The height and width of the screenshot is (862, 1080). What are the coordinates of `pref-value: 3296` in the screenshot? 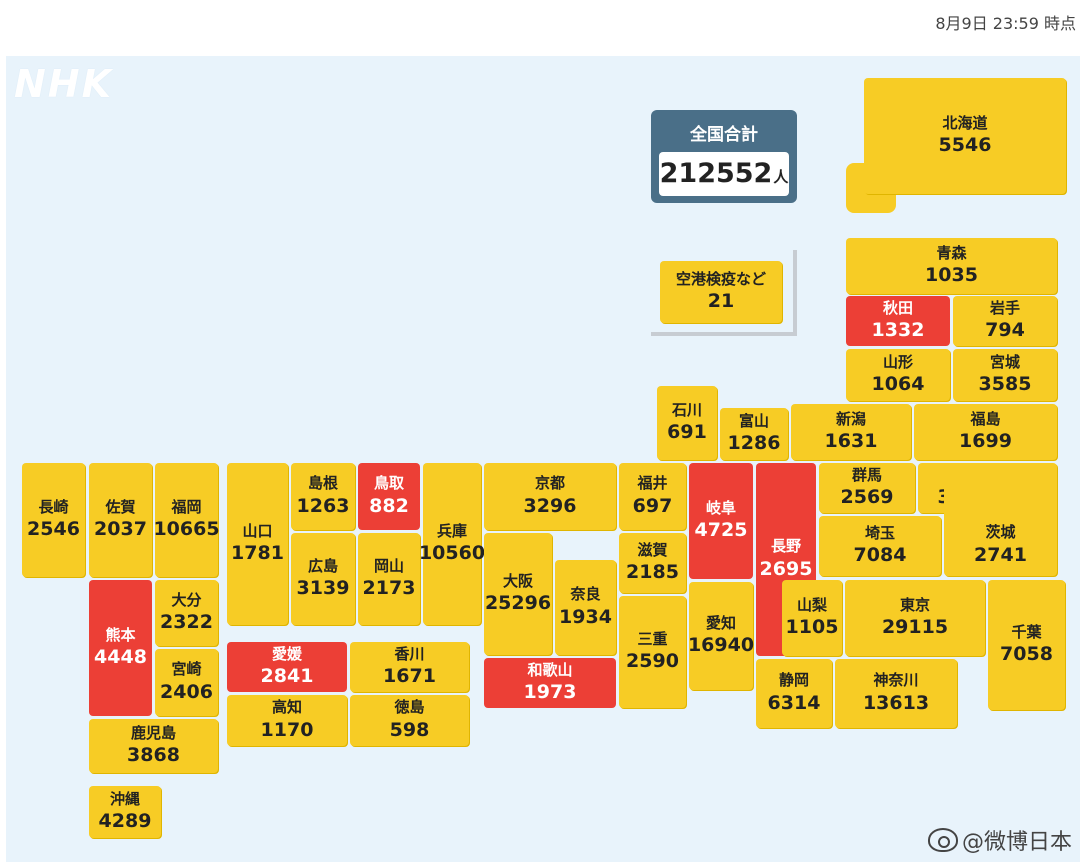 It's located at (550, 505).